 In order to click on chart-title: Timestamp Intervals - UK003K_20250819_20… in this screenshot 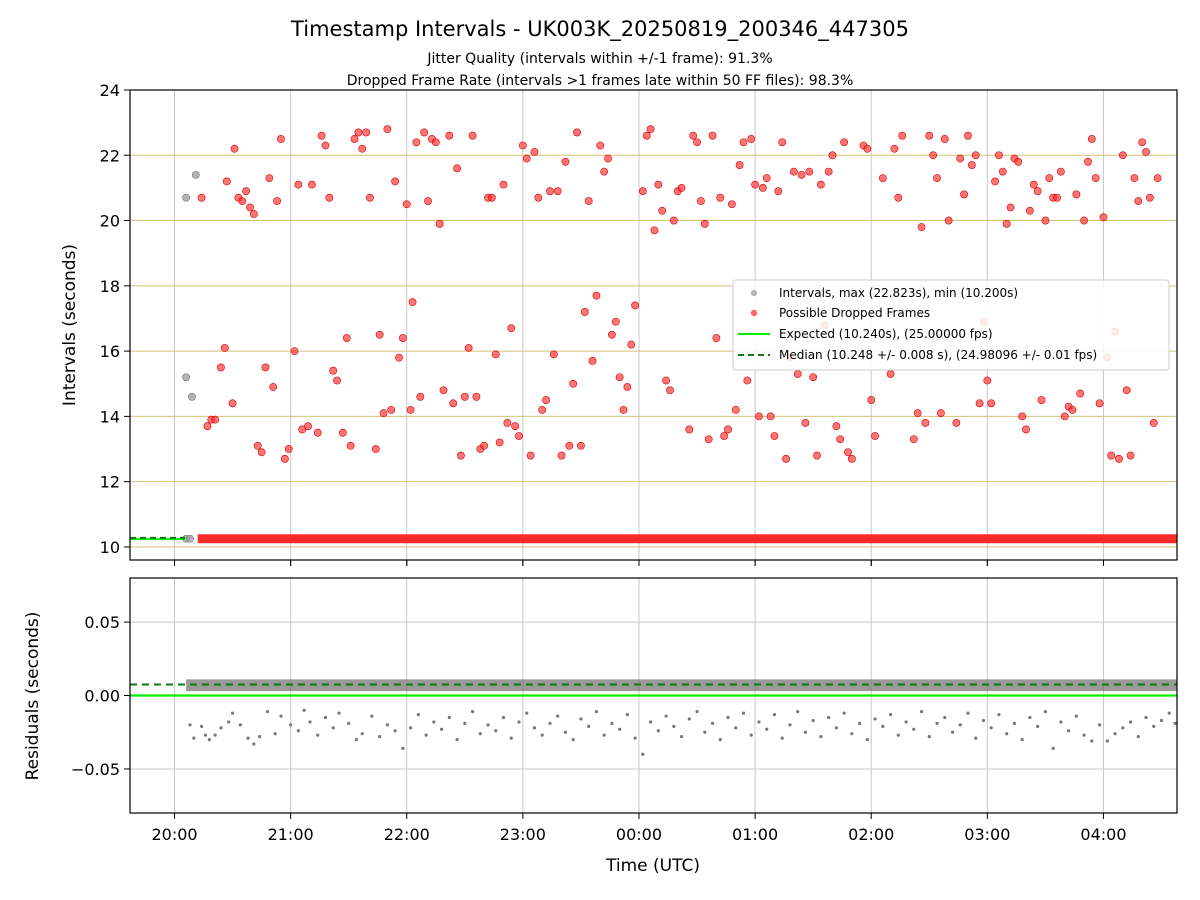, I will do `click(599, 29)`.